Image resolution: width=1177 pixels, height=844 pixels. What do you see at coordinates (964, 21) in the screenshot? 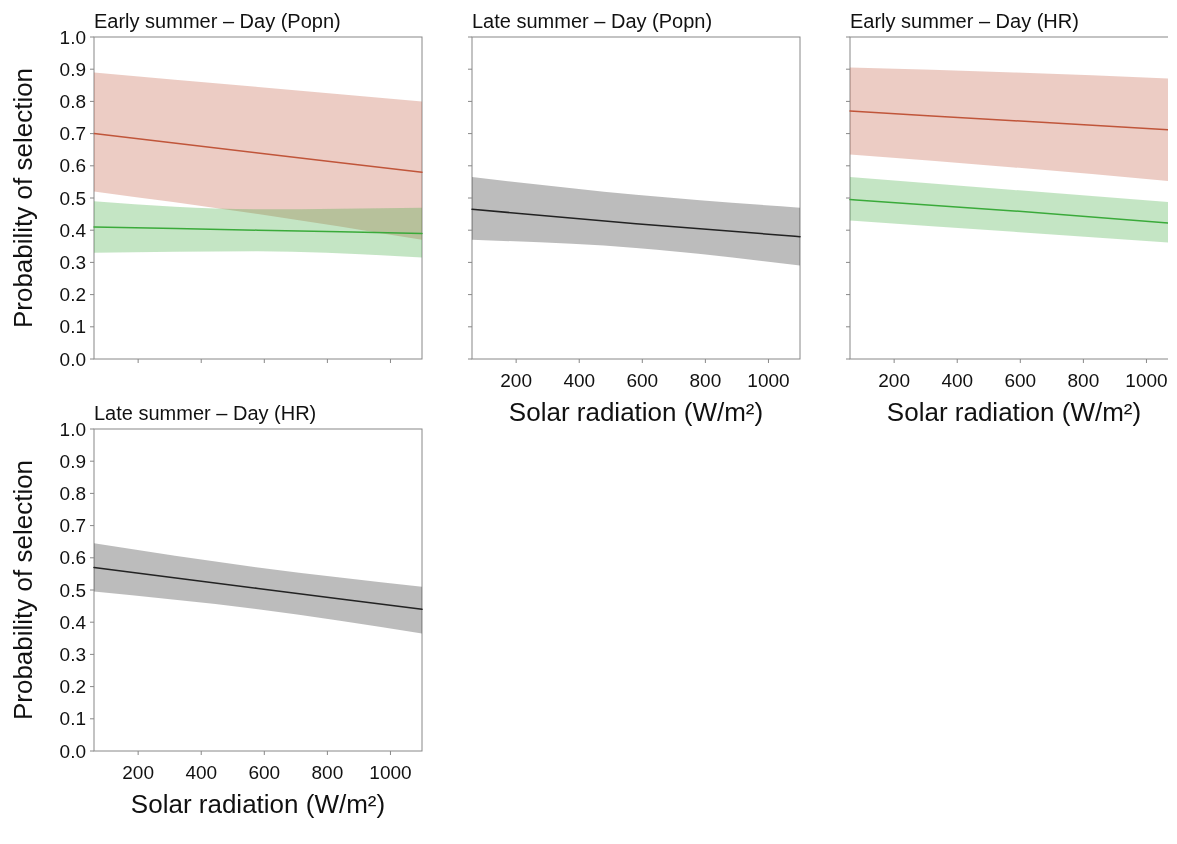
I see `chart-title: Early summer – Day (HR)` at bounding box center [964, 21].